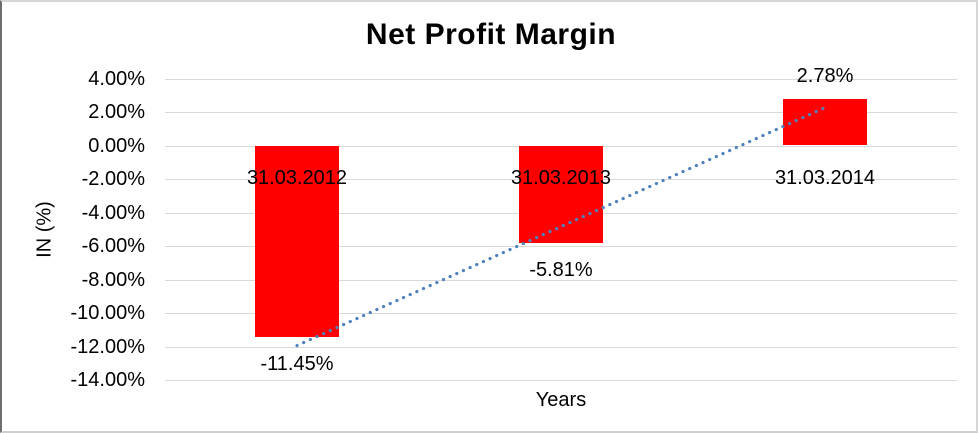 This screenshot has width=978, height=433. Describe the element at coordinates (297, 178) in the screenshot. I see `category-label: 31.03.2012` at that location.